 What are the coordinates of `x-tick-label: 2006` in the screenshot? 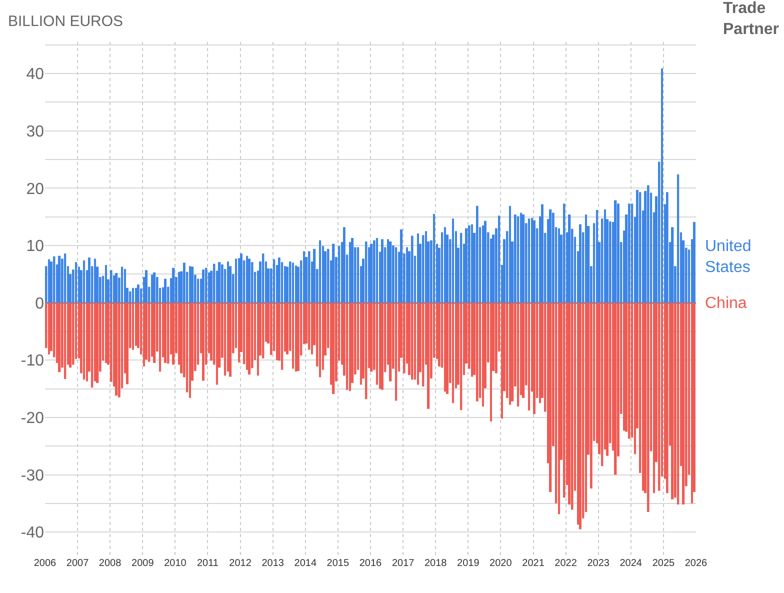 It's located at (45, 563).